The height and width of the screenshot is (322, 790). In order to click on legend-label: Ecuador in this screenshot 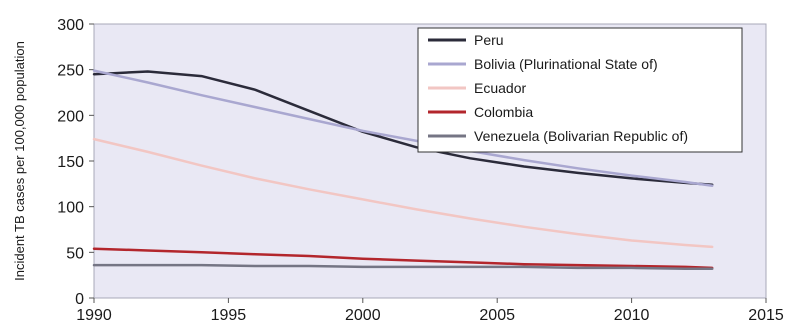, I will do `click(500, 88)`.